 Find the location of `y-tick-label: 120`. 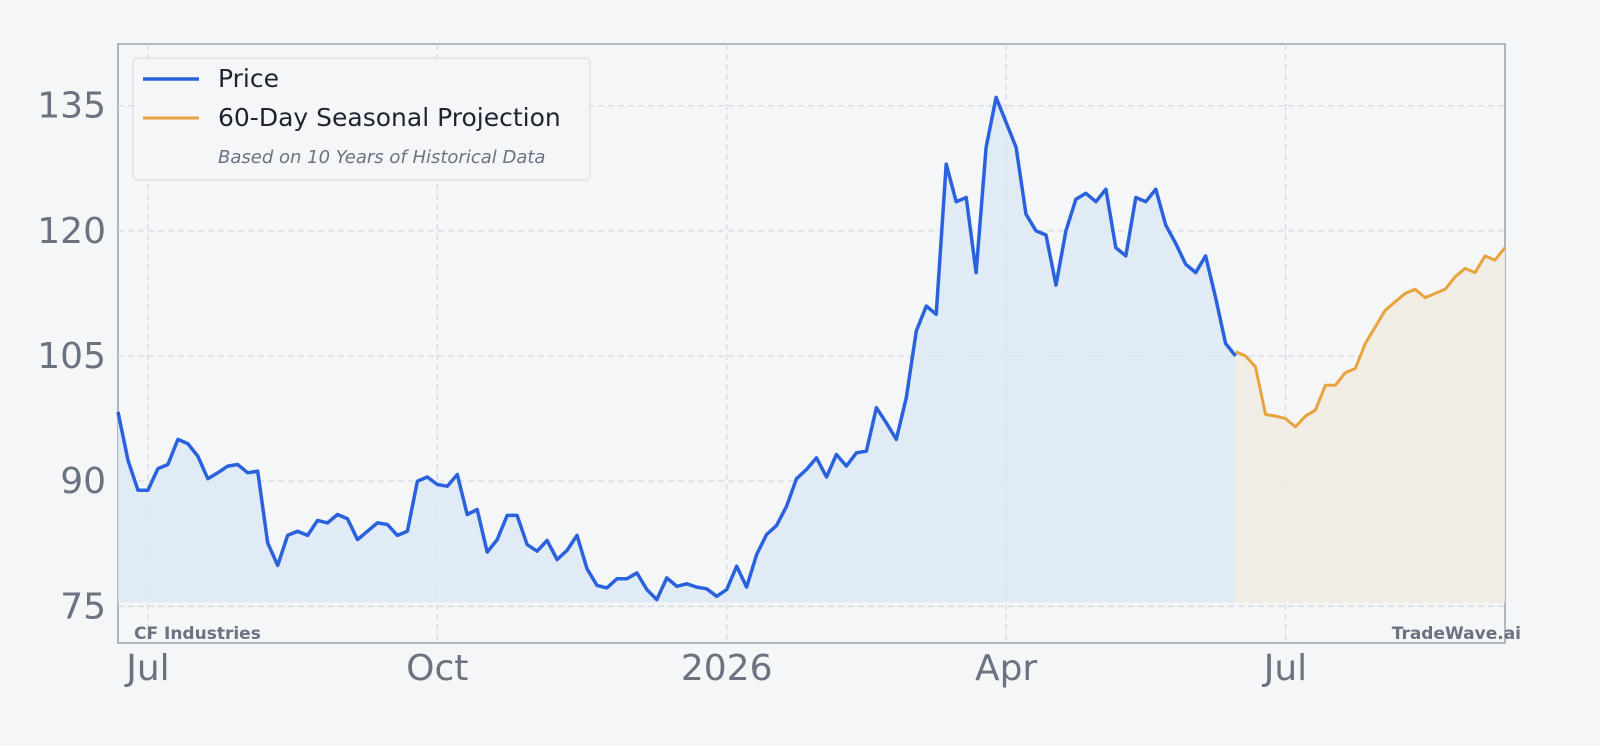

y-tick-label: 120 is located at coordinates (71, 231).